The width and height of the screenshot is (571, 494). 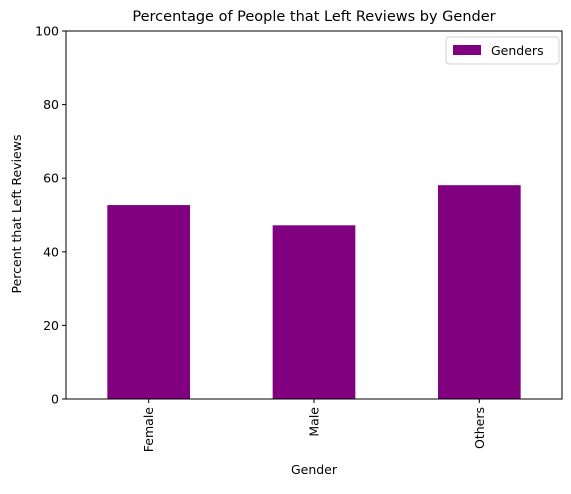 What do you see at coordinates (517, 50) in the screenshot?
I see `legend-label: Genders` at bounding box center [517, 50].